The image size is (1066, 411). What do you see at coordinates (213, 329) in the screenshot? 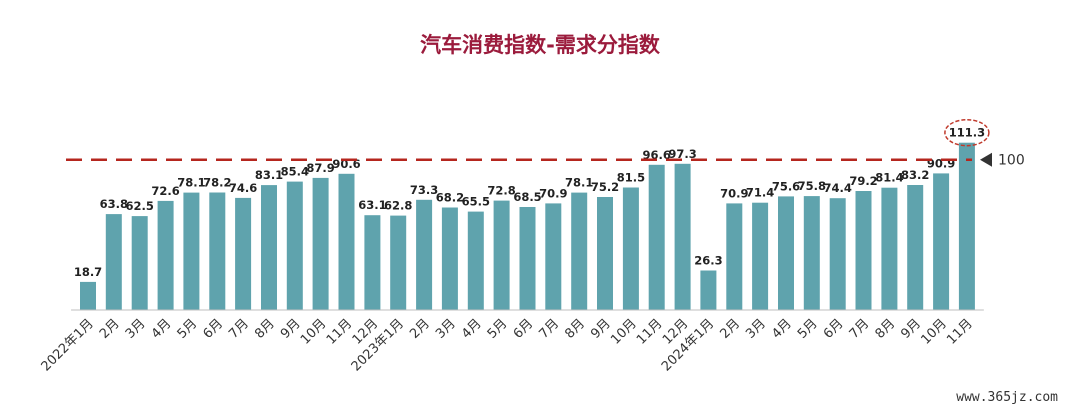
I see `x-tick-label-5: 6月` at bounding box center [213, 329].